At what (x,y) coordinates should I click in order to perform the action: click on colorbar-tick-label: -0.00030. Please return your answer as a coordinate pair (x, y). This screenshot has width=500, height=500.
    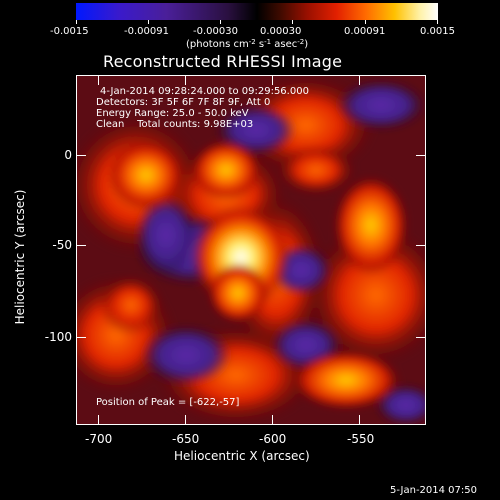
    Looking at the image, I should click on (215, 31).